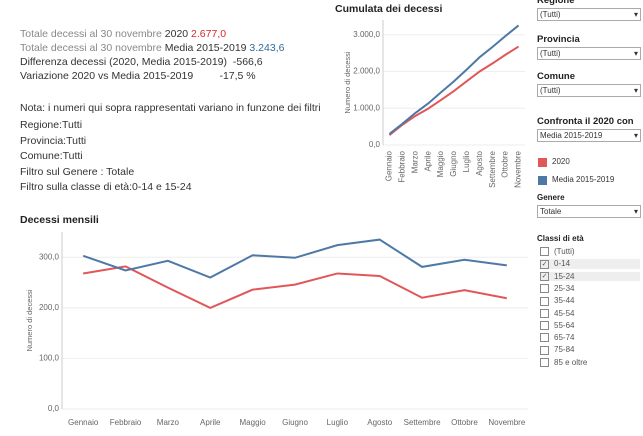 The height and width of the screenshot is (436, 643). I want to click on checkbox-item: (Tutti), so click(557, 252).